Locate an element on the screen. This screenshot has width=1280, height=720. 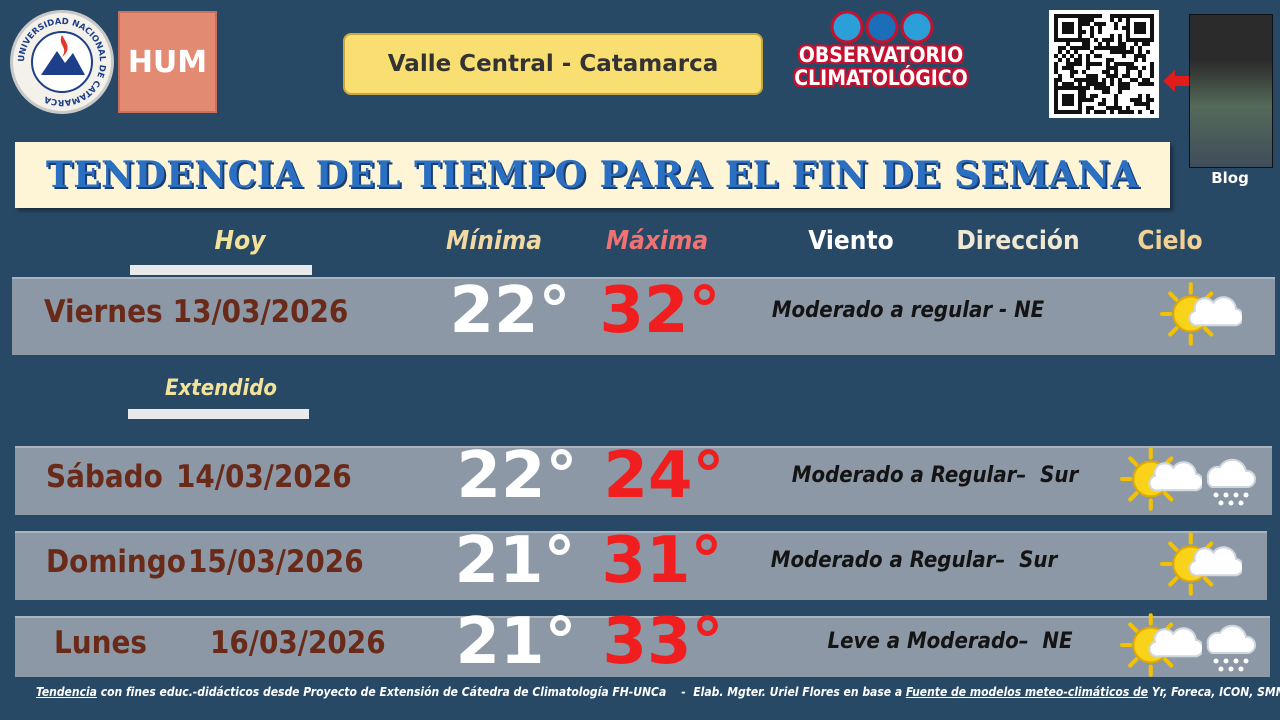
observatory-icons is located at coordinates (882, 27).